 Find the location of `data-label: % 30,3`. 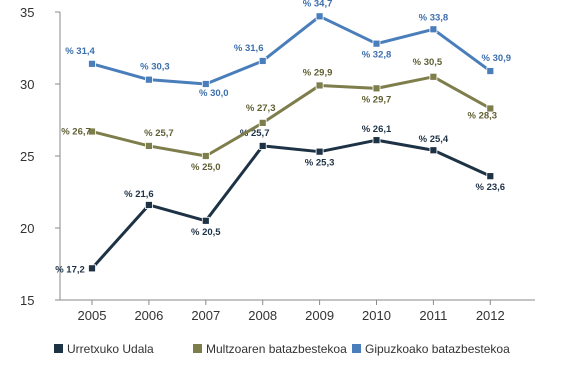

data-label: % 30,3 is located at coordinates (155, 67).